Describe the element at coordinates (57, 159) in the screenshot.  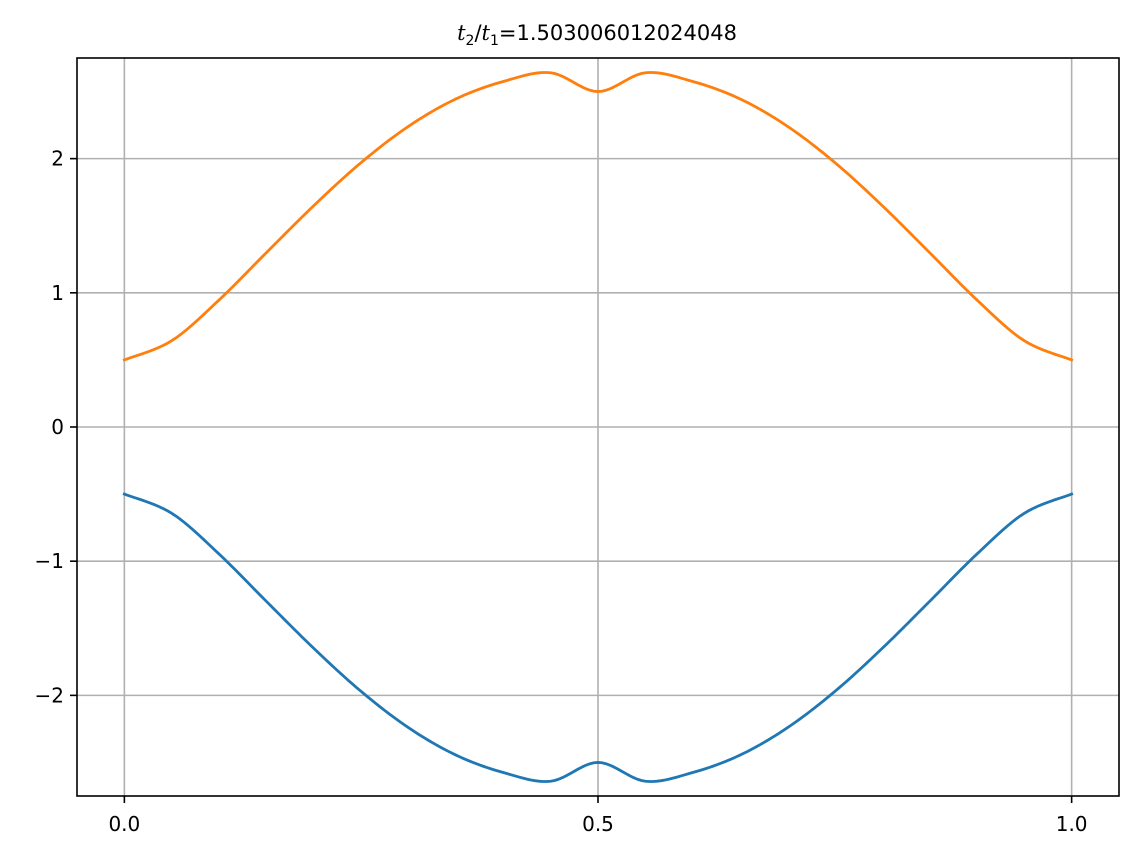
I see `y-tick-label: 2` at that location.